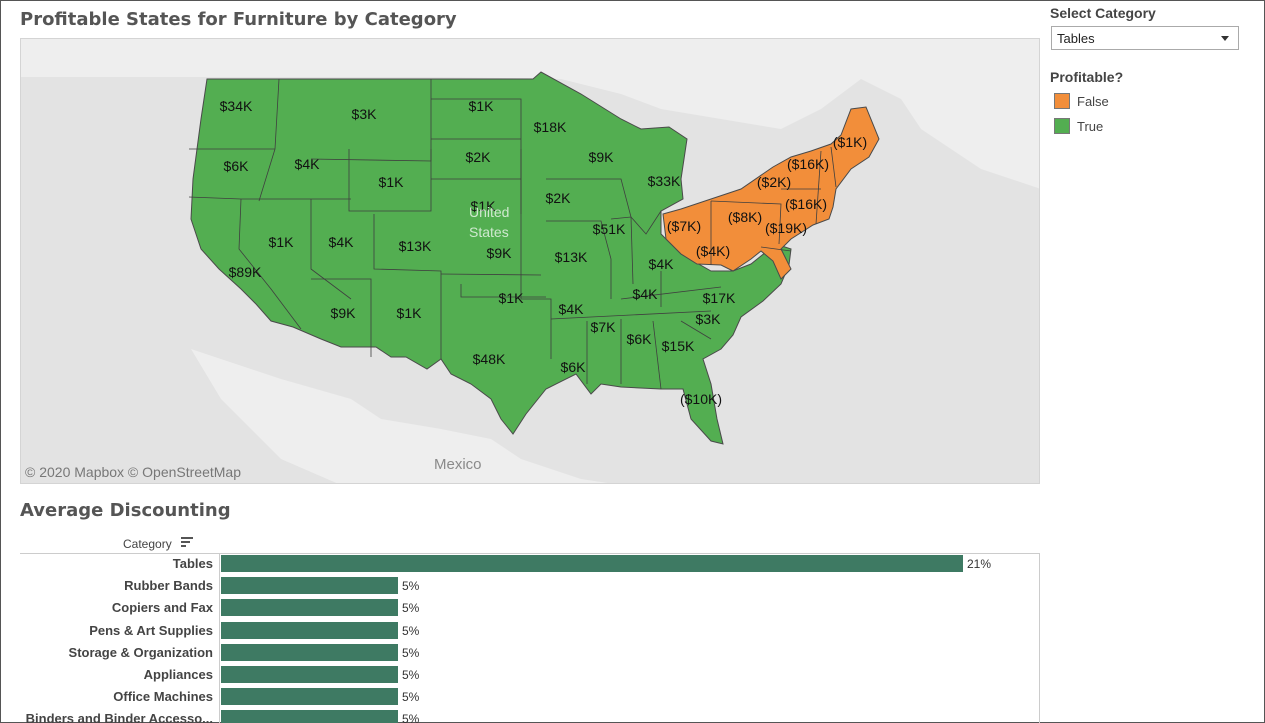 The height and width of the screenshot is (723, 1265). I want to click on state-label: ($4K), so click(713, 251).